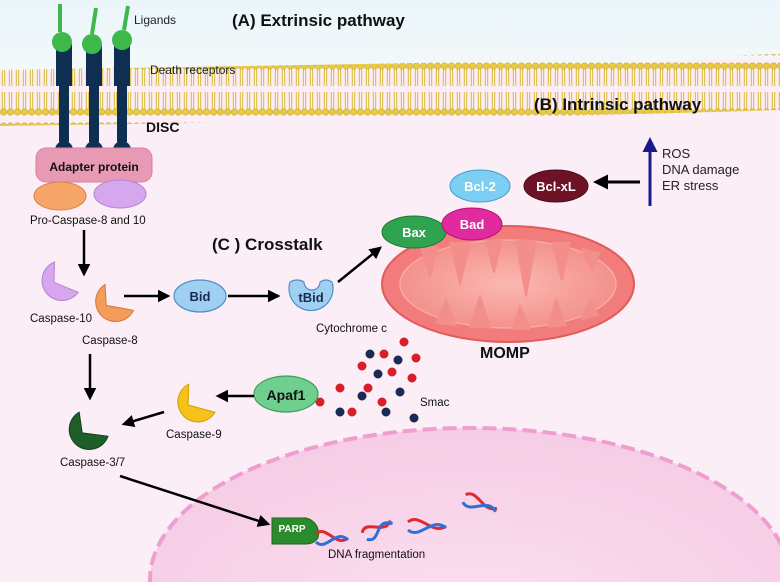  What do you see at coordinates (110, 341) in the screenshot?
I see `caspase-8-label: Caspase-8` at bounding box center [110, 341].